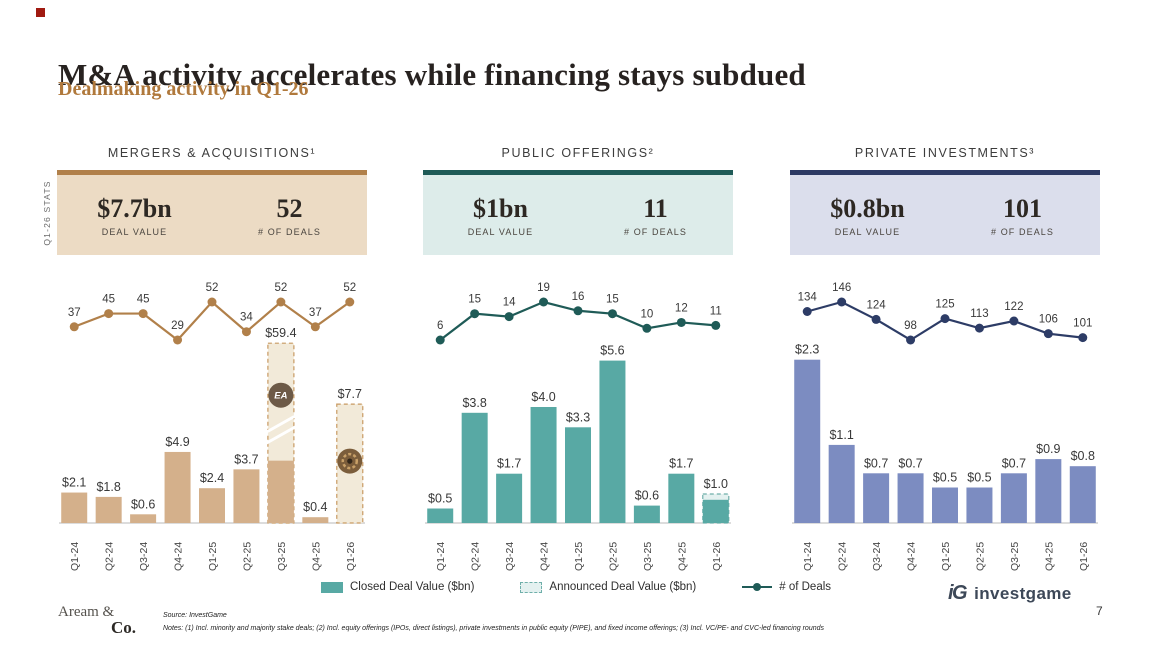  What do you see at coordinates (212, 153) in the screenshot?
I see `mna-chart-title: MERGERS & ACQUISITIONS¹` at bounding box center [212, 153].